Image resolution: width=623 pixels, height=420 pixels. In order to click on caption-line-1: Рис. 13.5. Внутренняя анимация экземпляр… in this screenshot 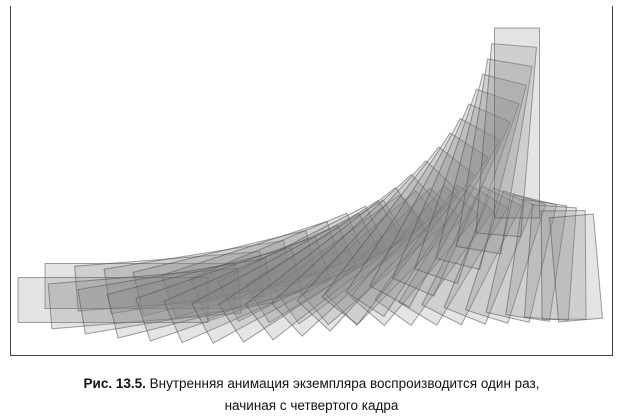, I will do `click(311, 383)`.